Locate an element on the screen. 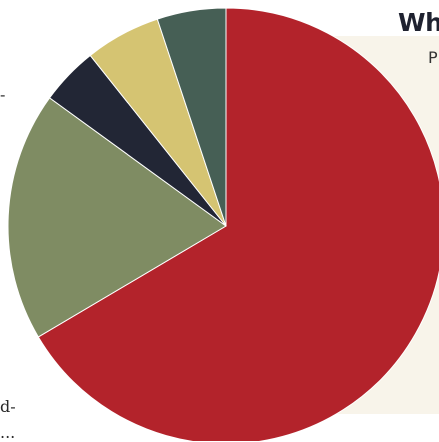 The width and height of the screenshot is (439, 442). body-text-fragment-1: - is located at coordinates (3, 94).